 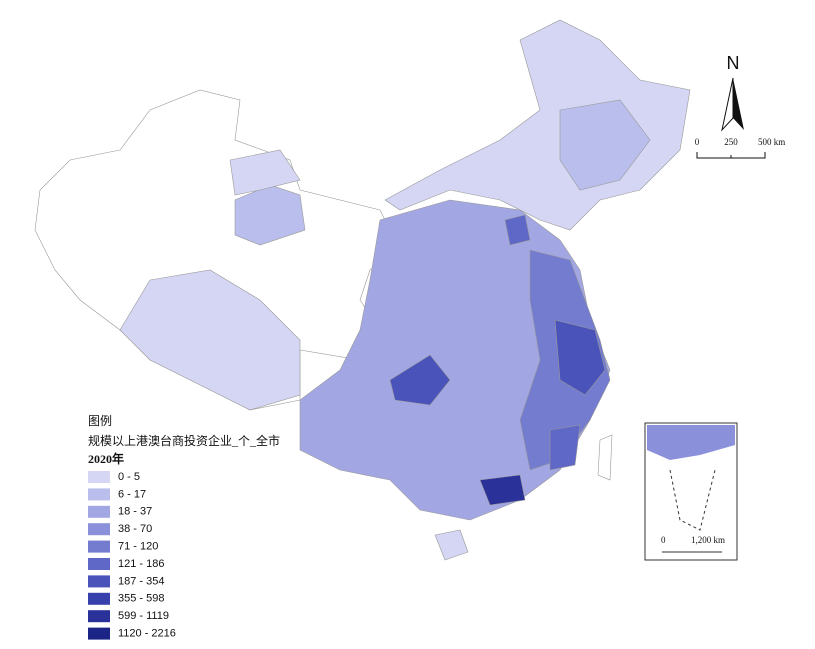 What do you see at coordinates (141, 599) in the screenshot?
I see `legend-label: 355 - 598` at bounding box center [141, 599].